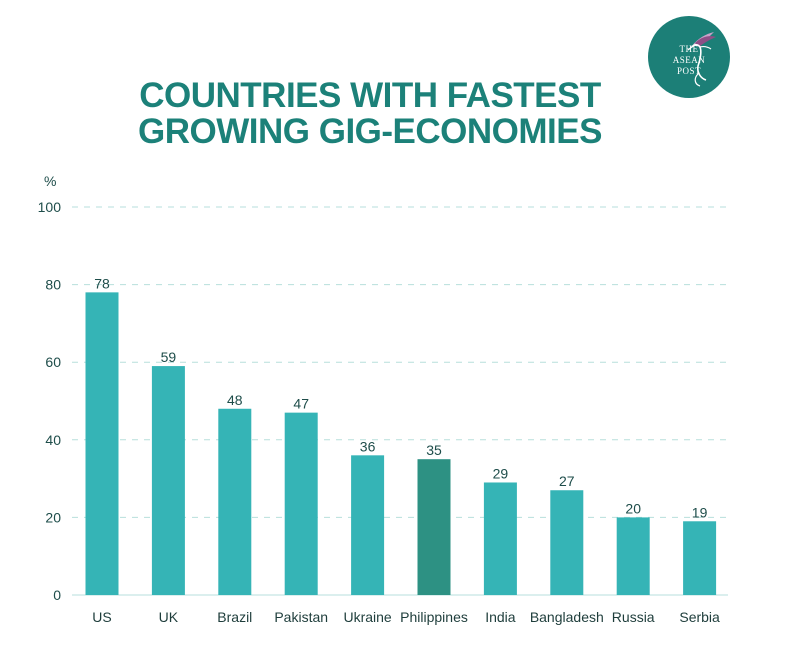  What do you see at coordinates (53, 362) in the screenshot?
I see `y-tick-label-60: 60` at bounding box center [53, 362].